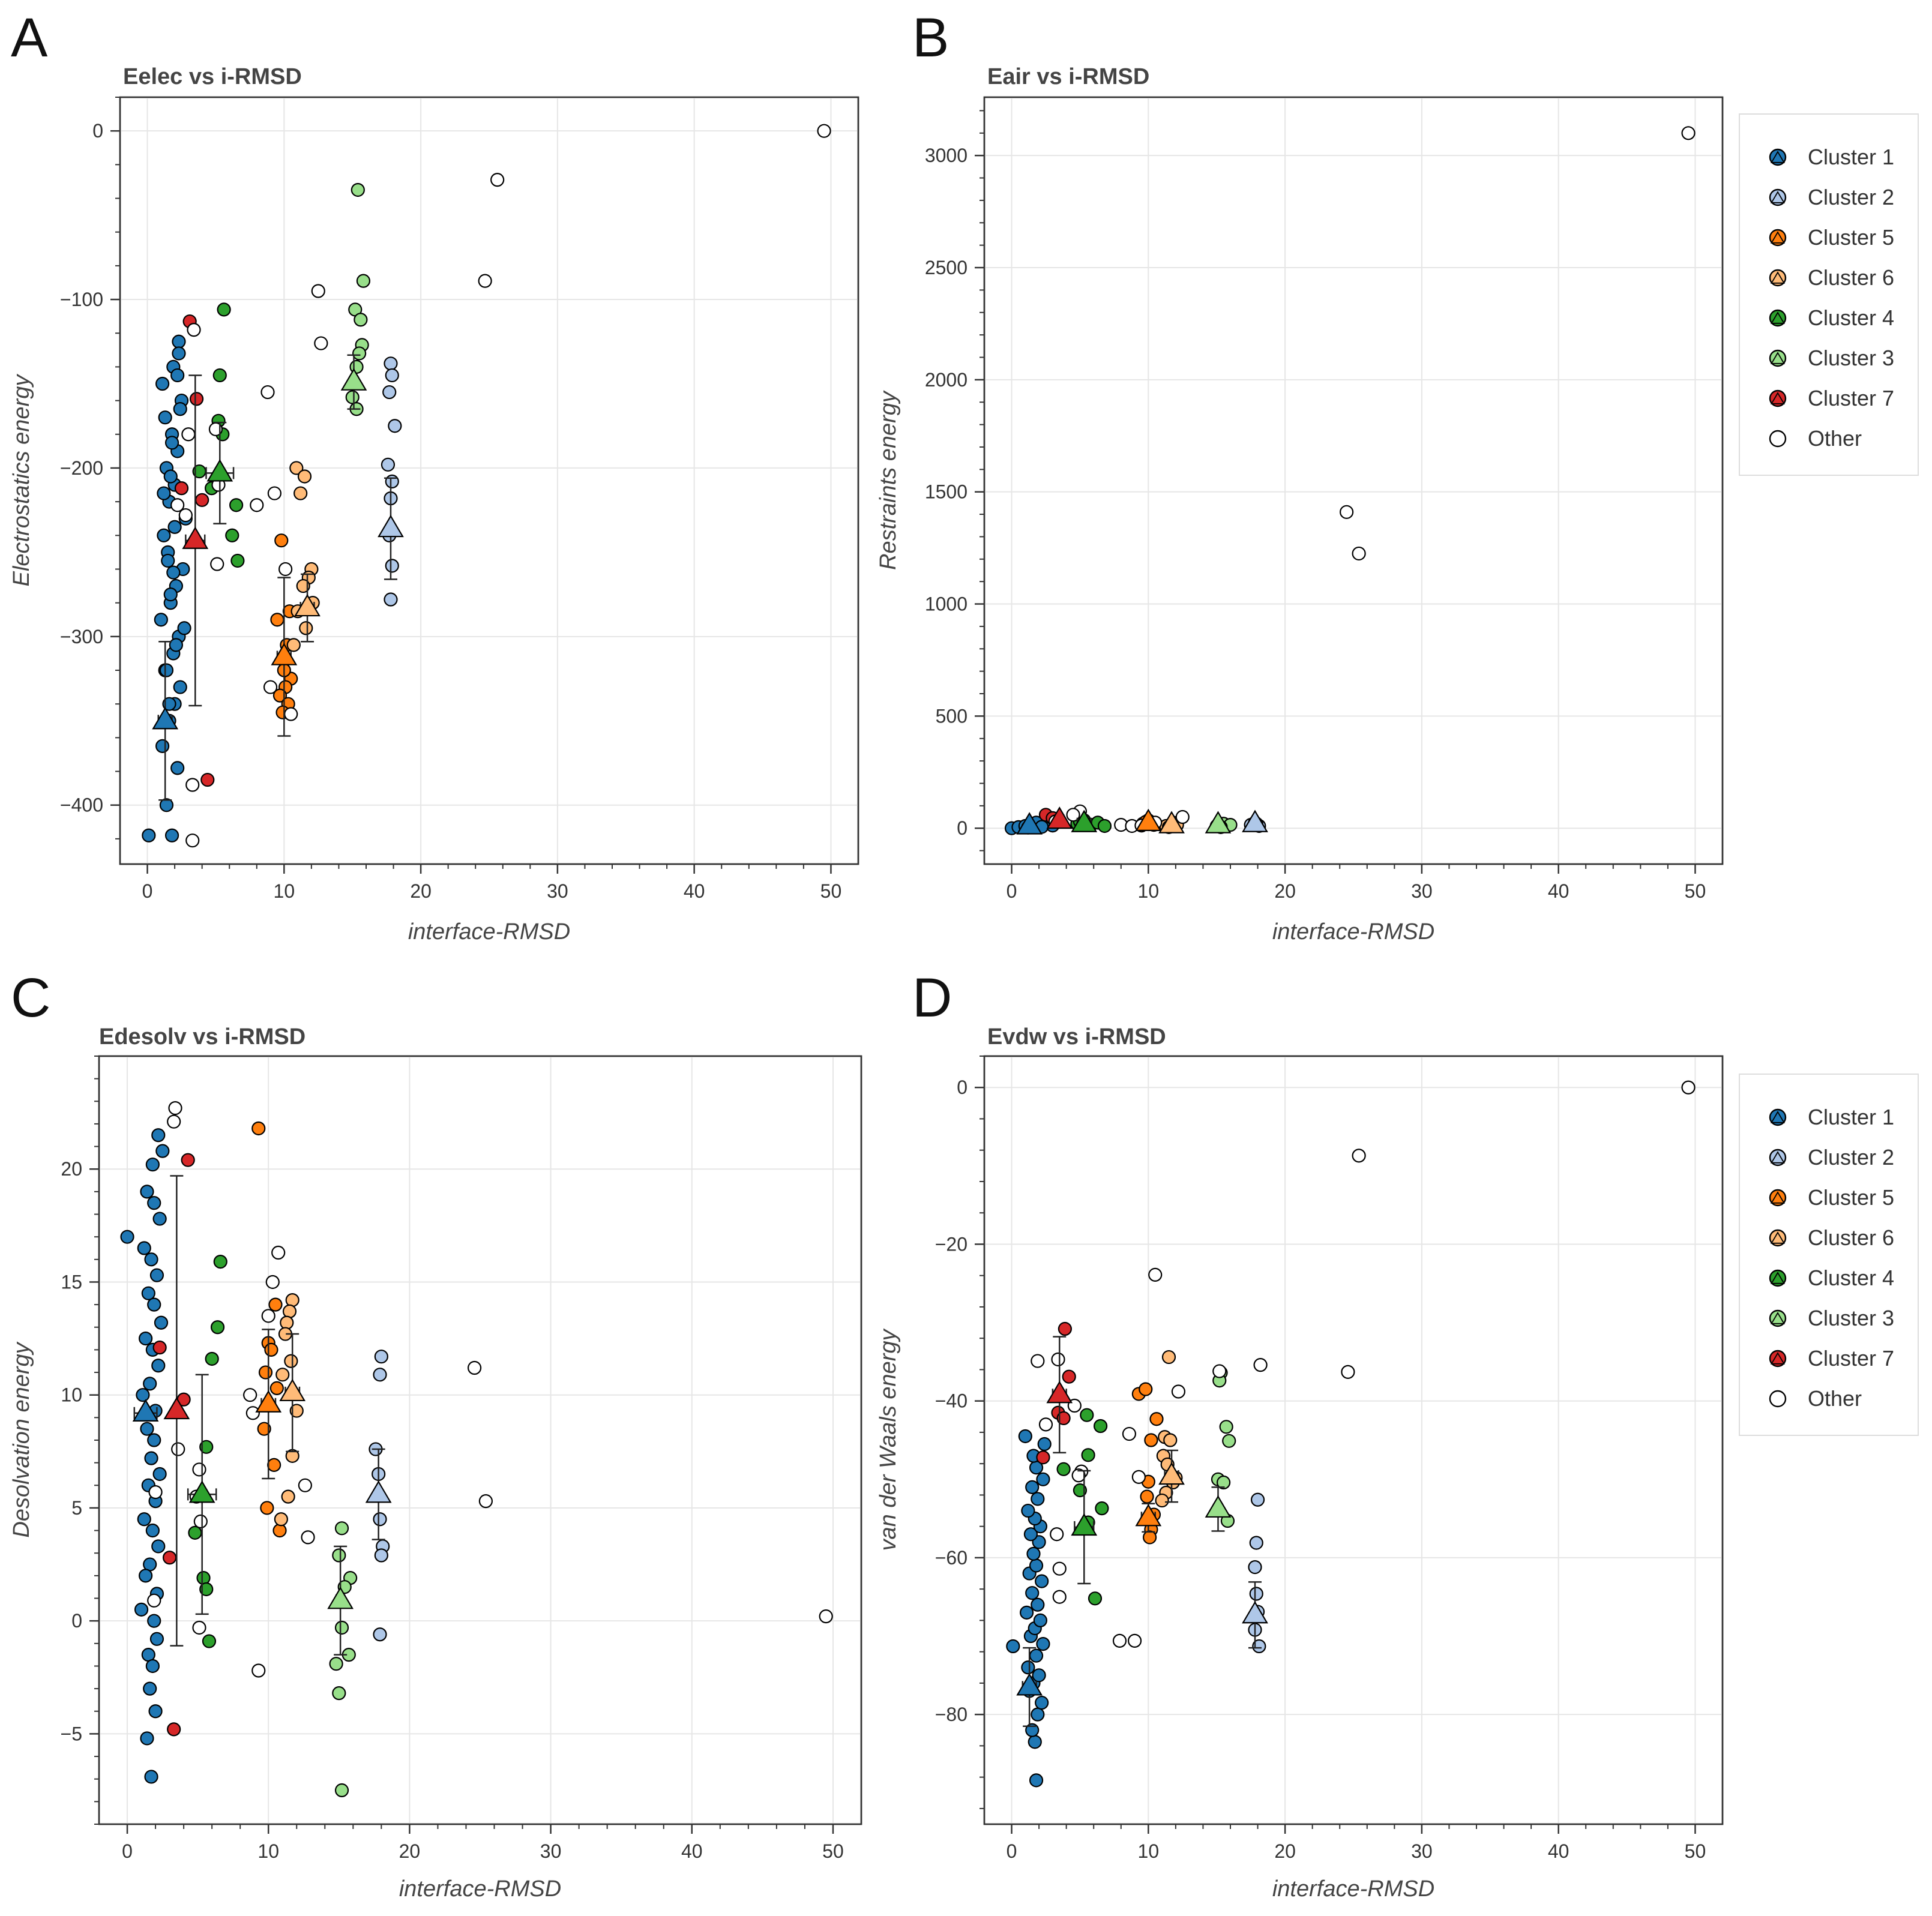 This screenshot has height=1916, width=1932. I want to click on y-tick-label: 10, so click(71, 1395).